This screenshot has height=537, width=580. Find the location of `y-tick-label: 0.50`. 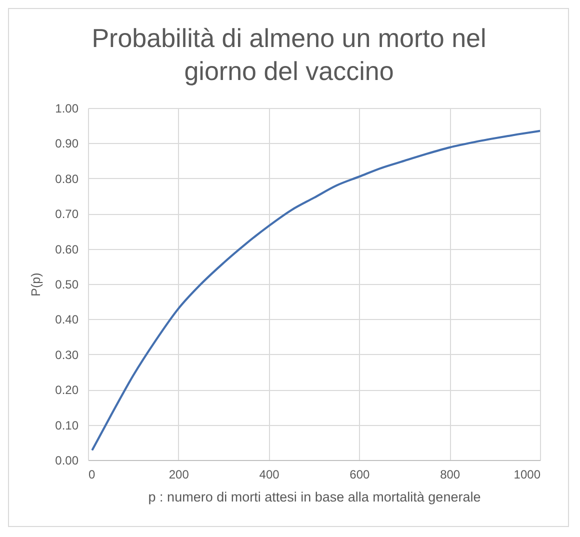

y-tick-label: 0.50 is located at coordinates (67, 285).